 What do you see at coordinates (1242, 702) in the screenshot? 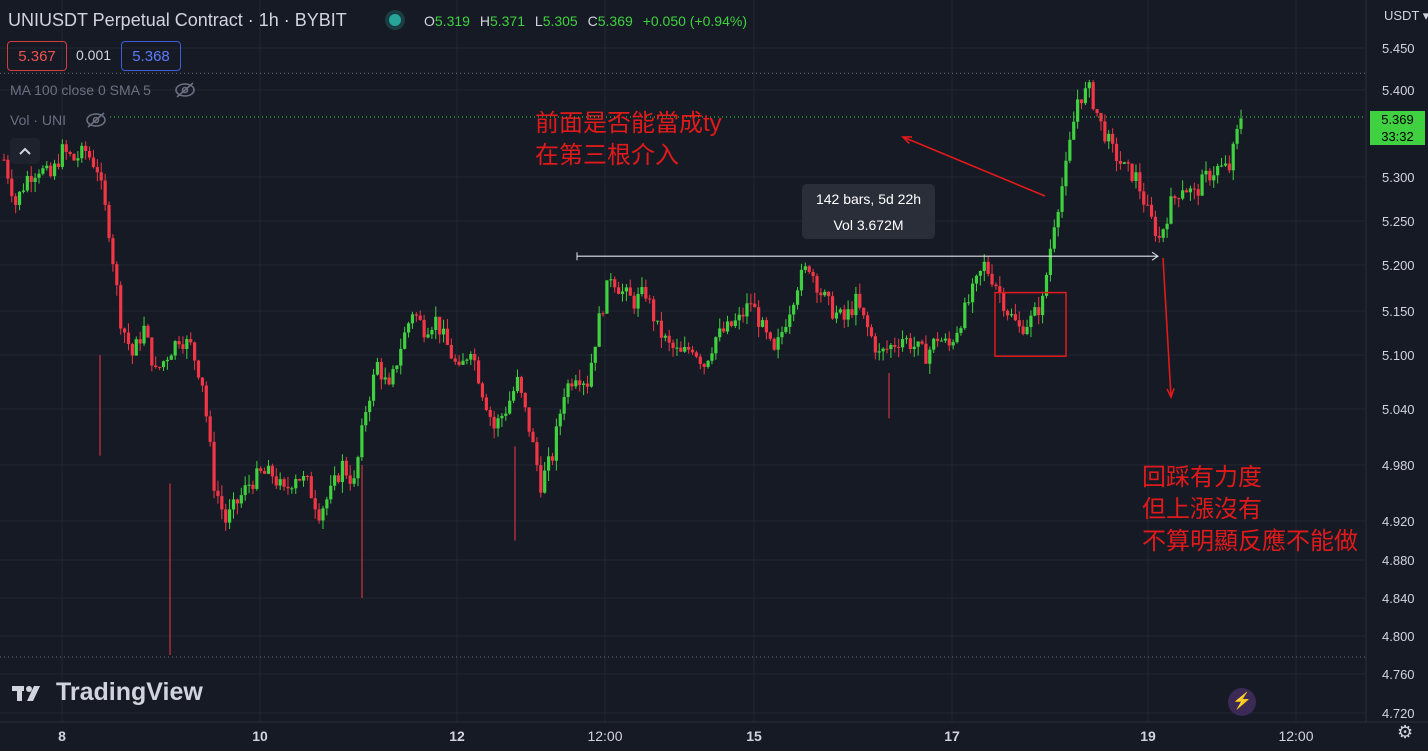
I see `lightning-icon: ⚡` at bounding box center [1242, 702].